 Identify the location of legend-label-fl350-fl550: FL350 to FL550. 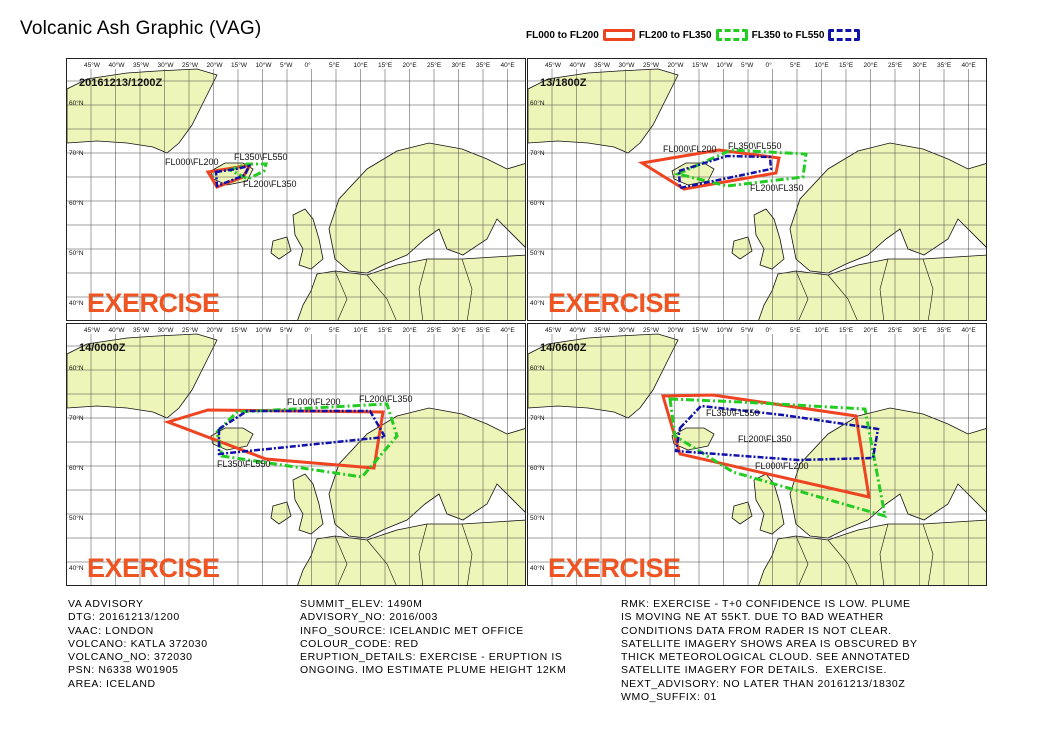
(788, 35).